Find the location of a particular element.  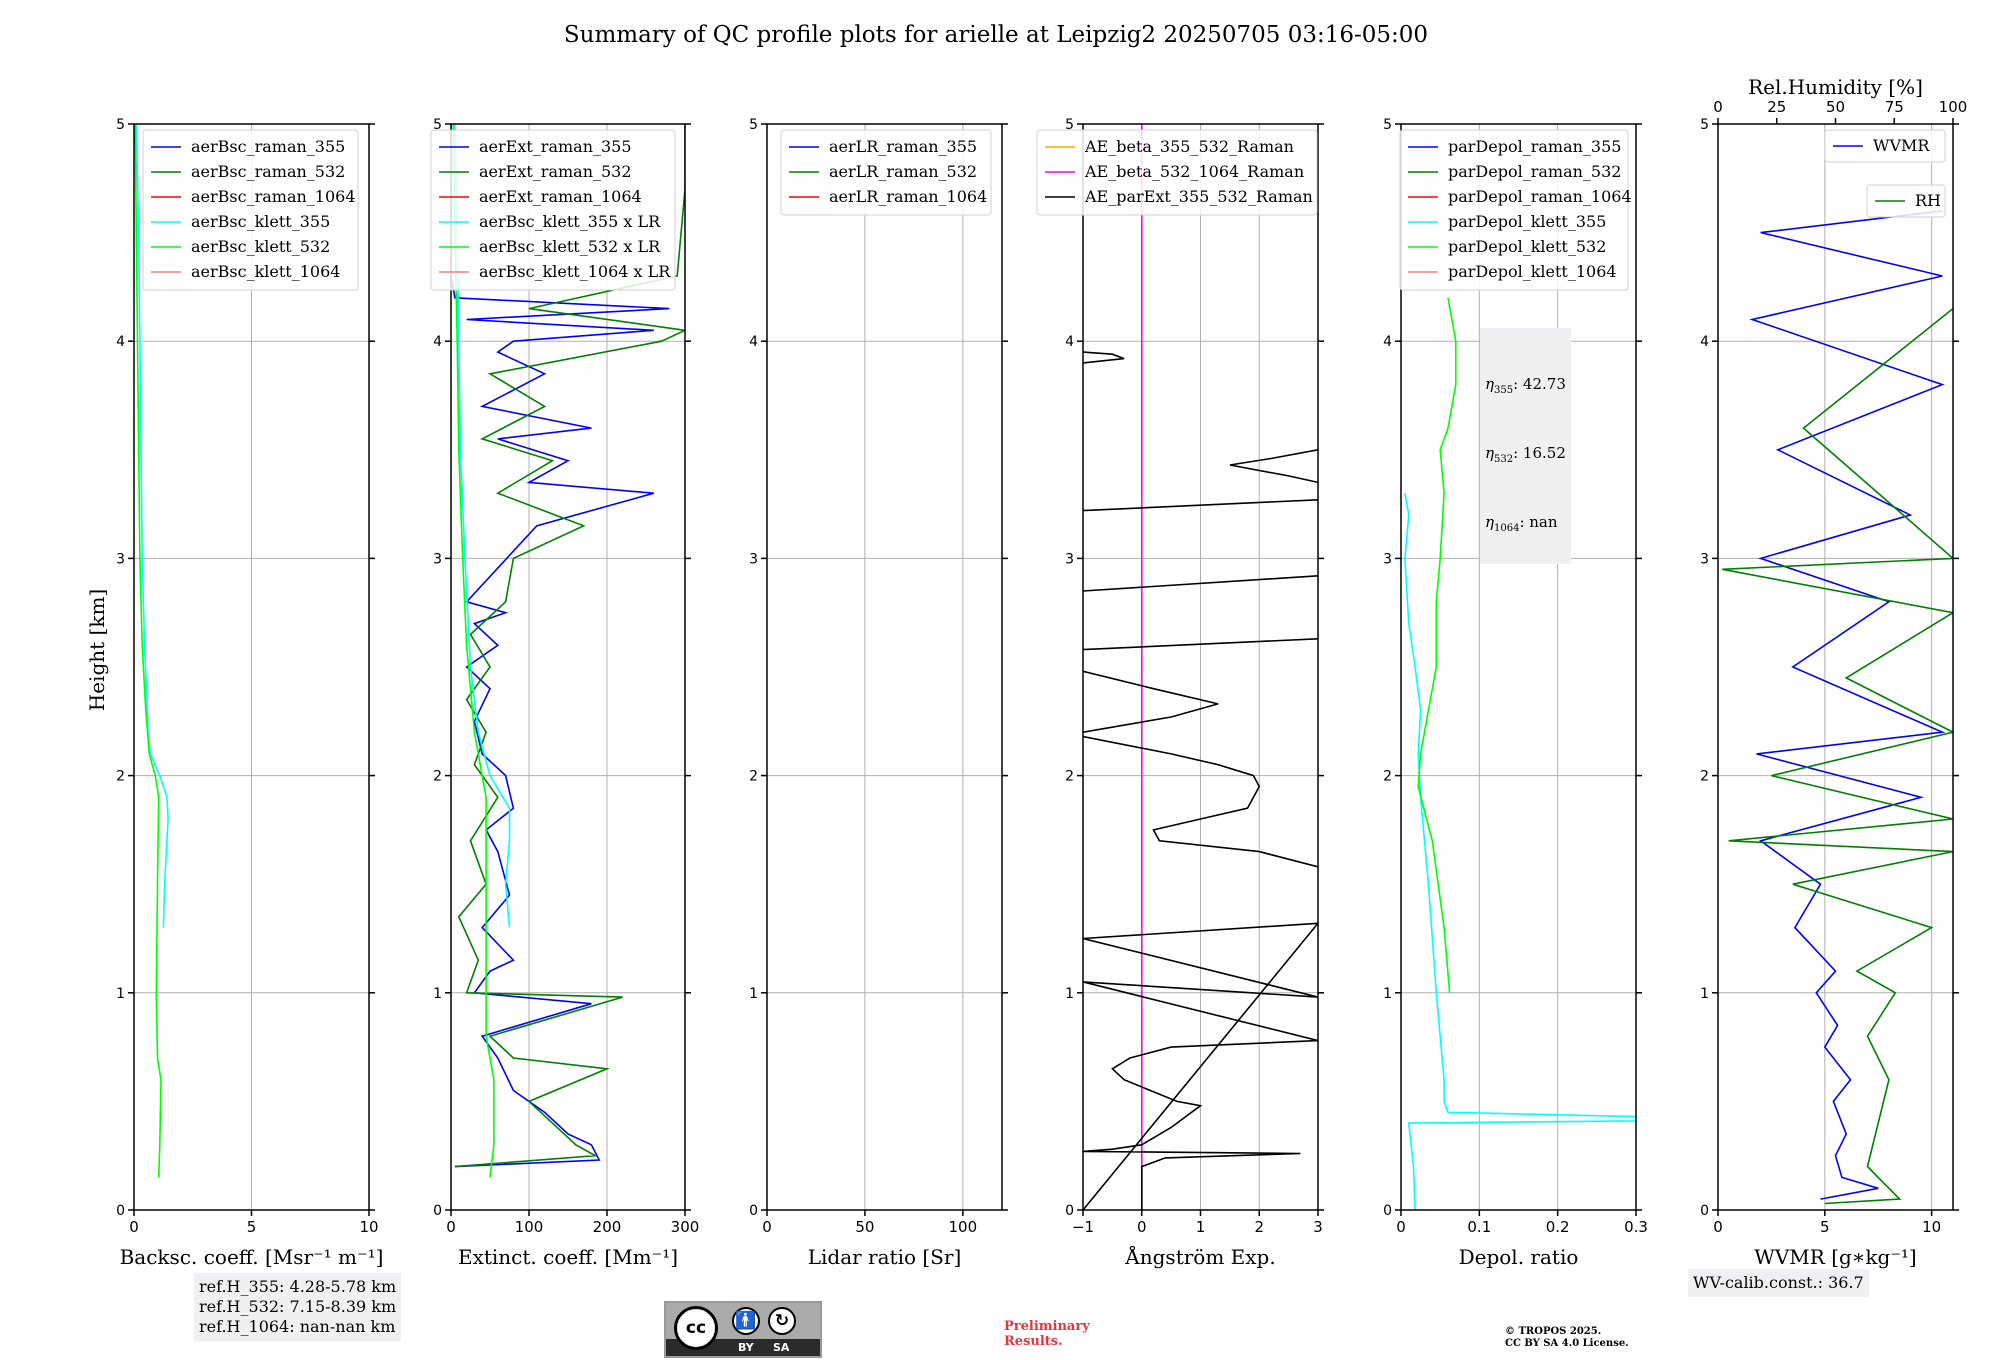

x-tick-label: 200 is located at coordinates (607, 1227).